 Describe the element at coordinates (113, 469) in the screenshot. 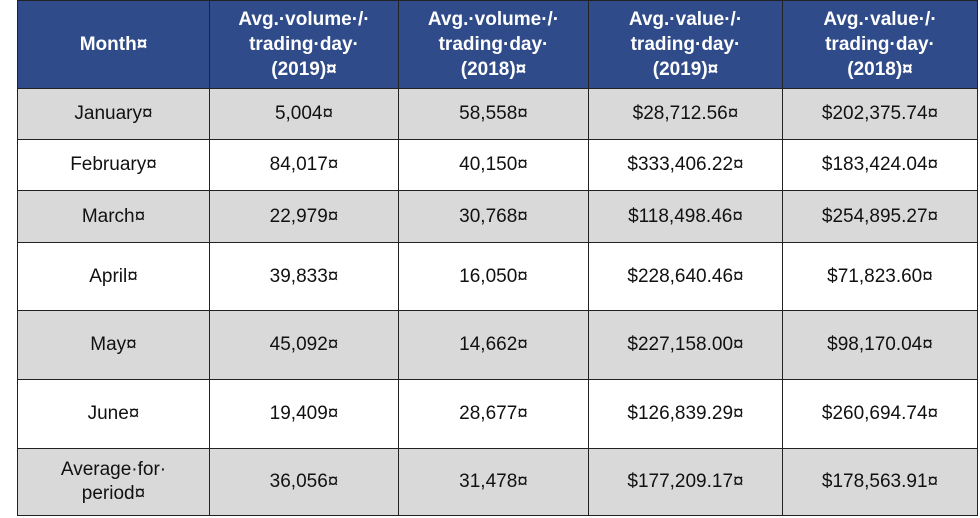

I see `month-label-line-1: Average·for·` at that location.